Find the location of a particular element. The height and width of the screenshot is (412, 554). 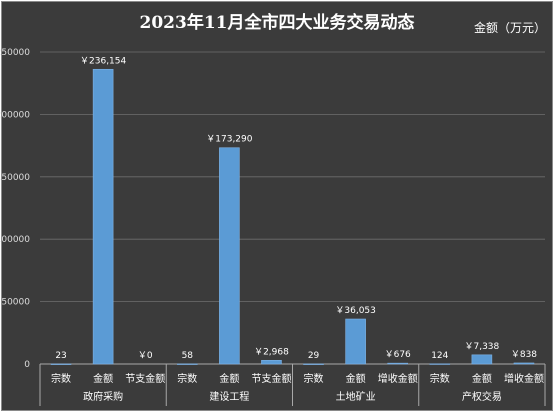

group-label: 建设工程 is located at coordinates (229, 396).